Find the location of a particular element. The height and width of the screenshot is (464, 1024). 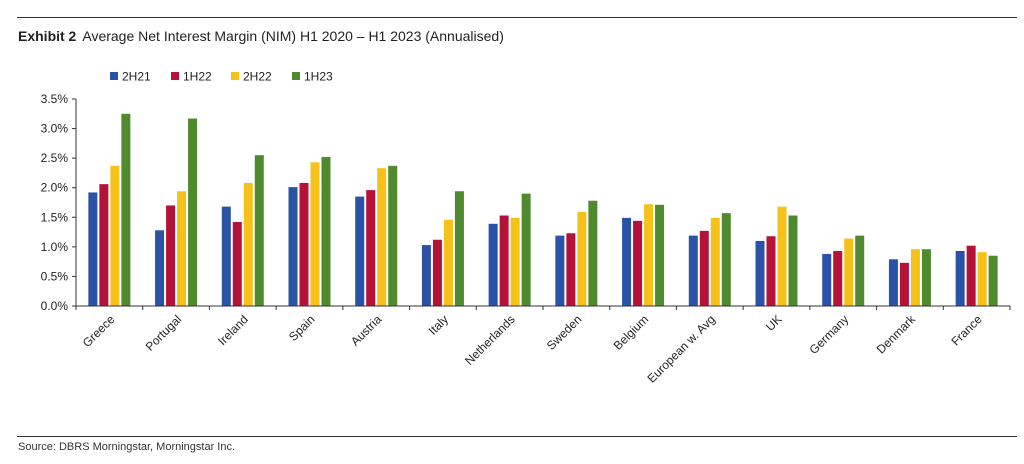

bar-2H21-italy is located at coordinates (426, 275).